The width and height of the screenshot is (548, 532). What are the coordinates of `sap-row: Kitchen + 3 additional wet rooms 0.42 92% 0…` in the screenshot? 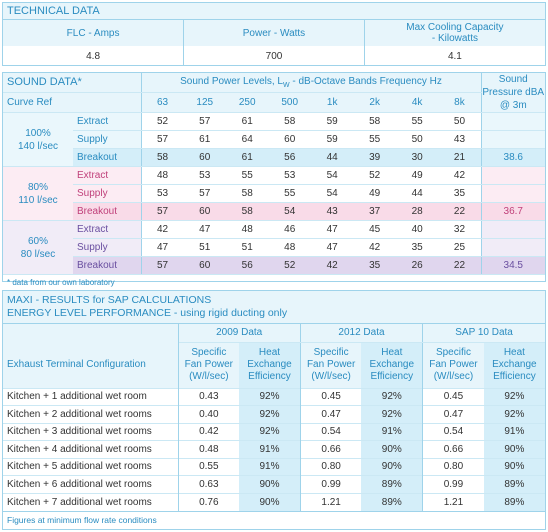 It's located at (274, 431).